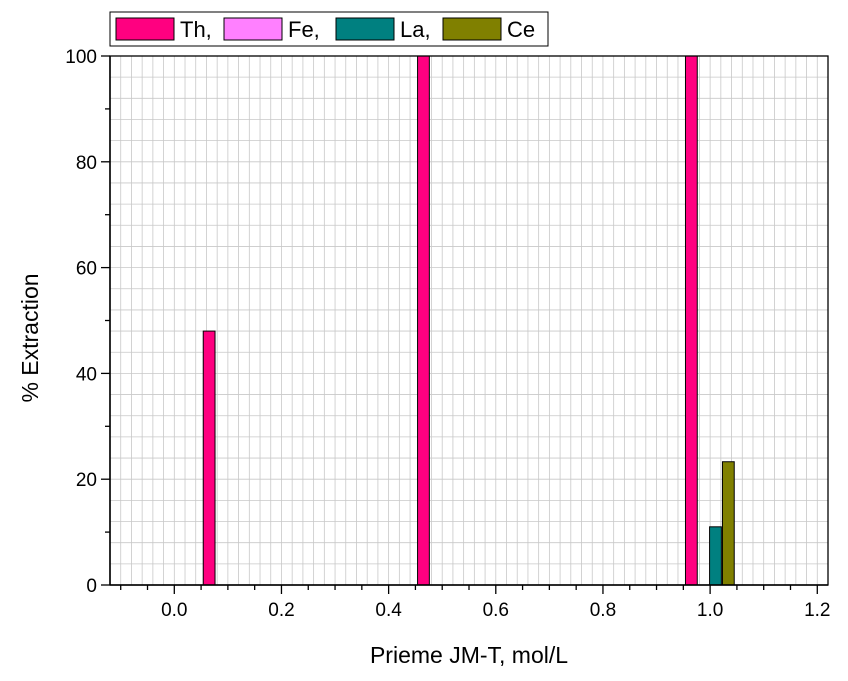 This screenshot has height=681, width=848. What do you see at coordinates (88, 322) in the screenshot?
I see `y-axis: 0 20 40 60 80 100` at bounding box center [88, 322].